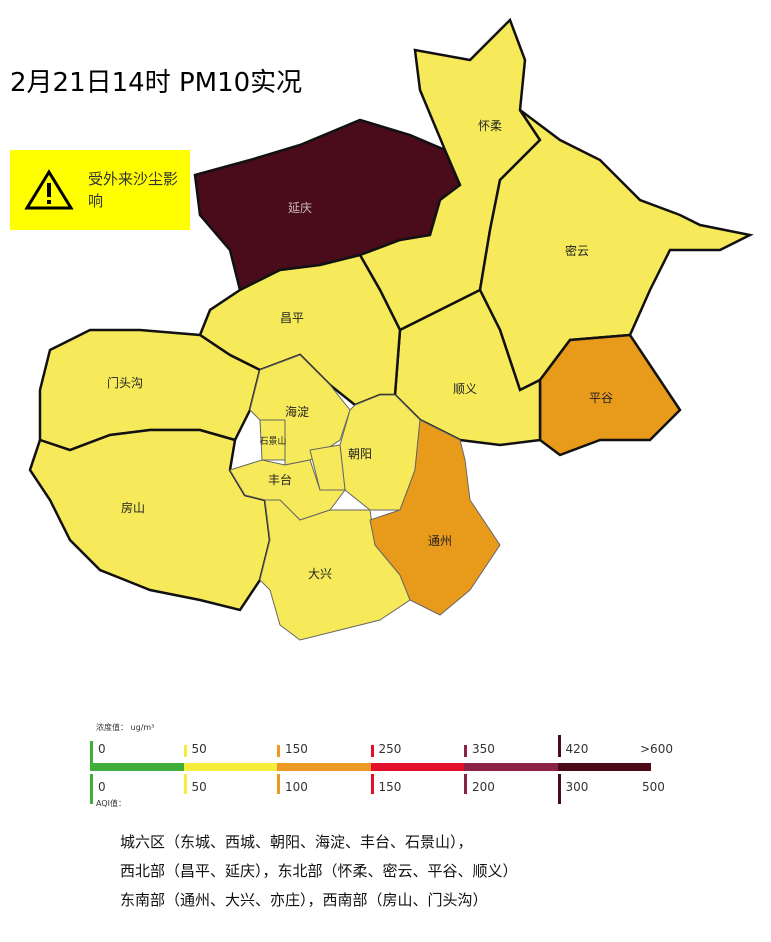 The height and width of the screenshot is (942, 771). Describe the element at coordinates (320, 574) in the screenshot. I see `district-label: 大兴` at that location.